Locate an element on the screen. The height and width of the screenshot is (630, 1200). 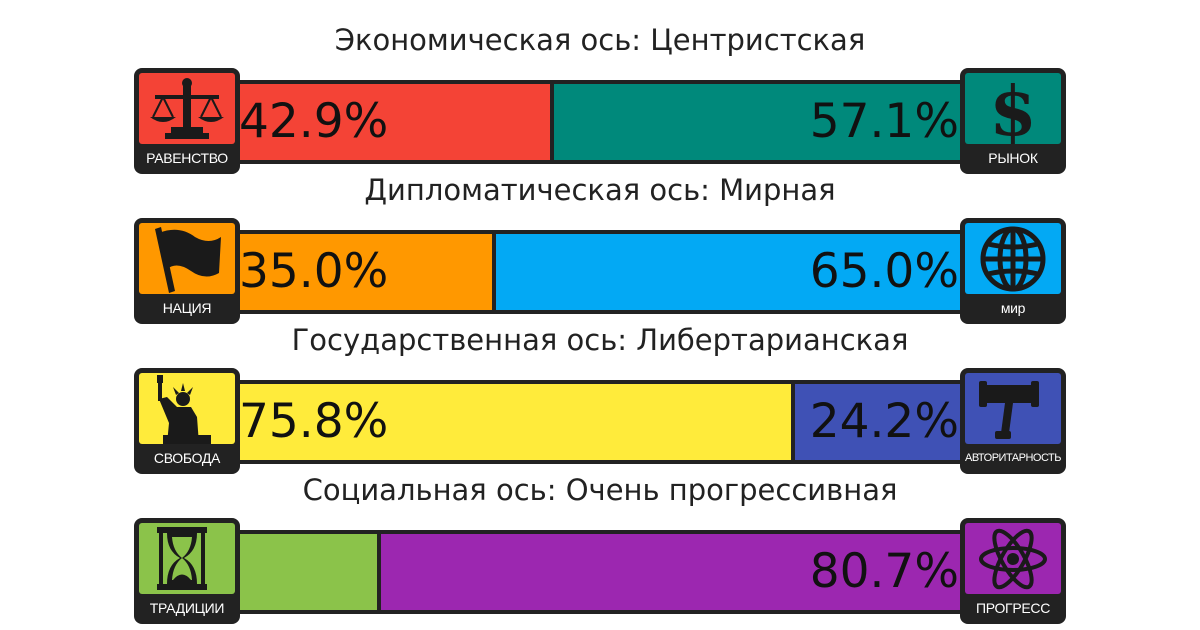
tradition-badge: ТРАДИЦИИ is located at coordinates (187, 571).